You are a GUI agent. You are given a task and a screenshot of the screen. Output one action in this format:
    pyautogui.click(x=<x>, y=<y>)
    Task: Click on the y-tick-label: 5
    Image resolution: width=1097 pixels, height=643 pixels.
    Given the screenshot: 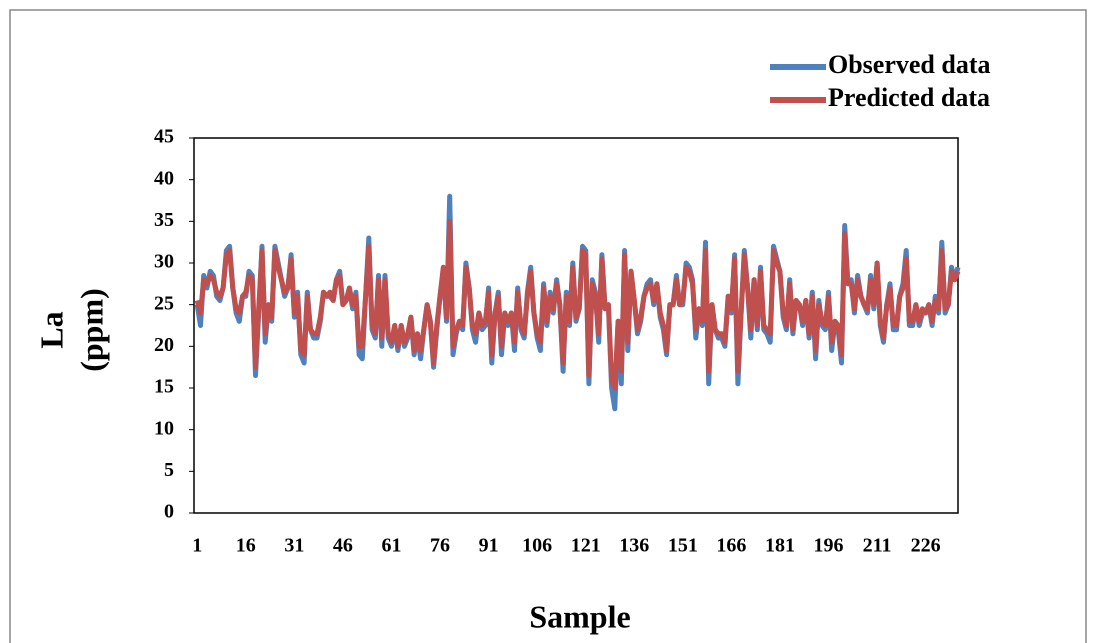 What is the action you would take?
    pyautogui.click(x=169, y=470)
    